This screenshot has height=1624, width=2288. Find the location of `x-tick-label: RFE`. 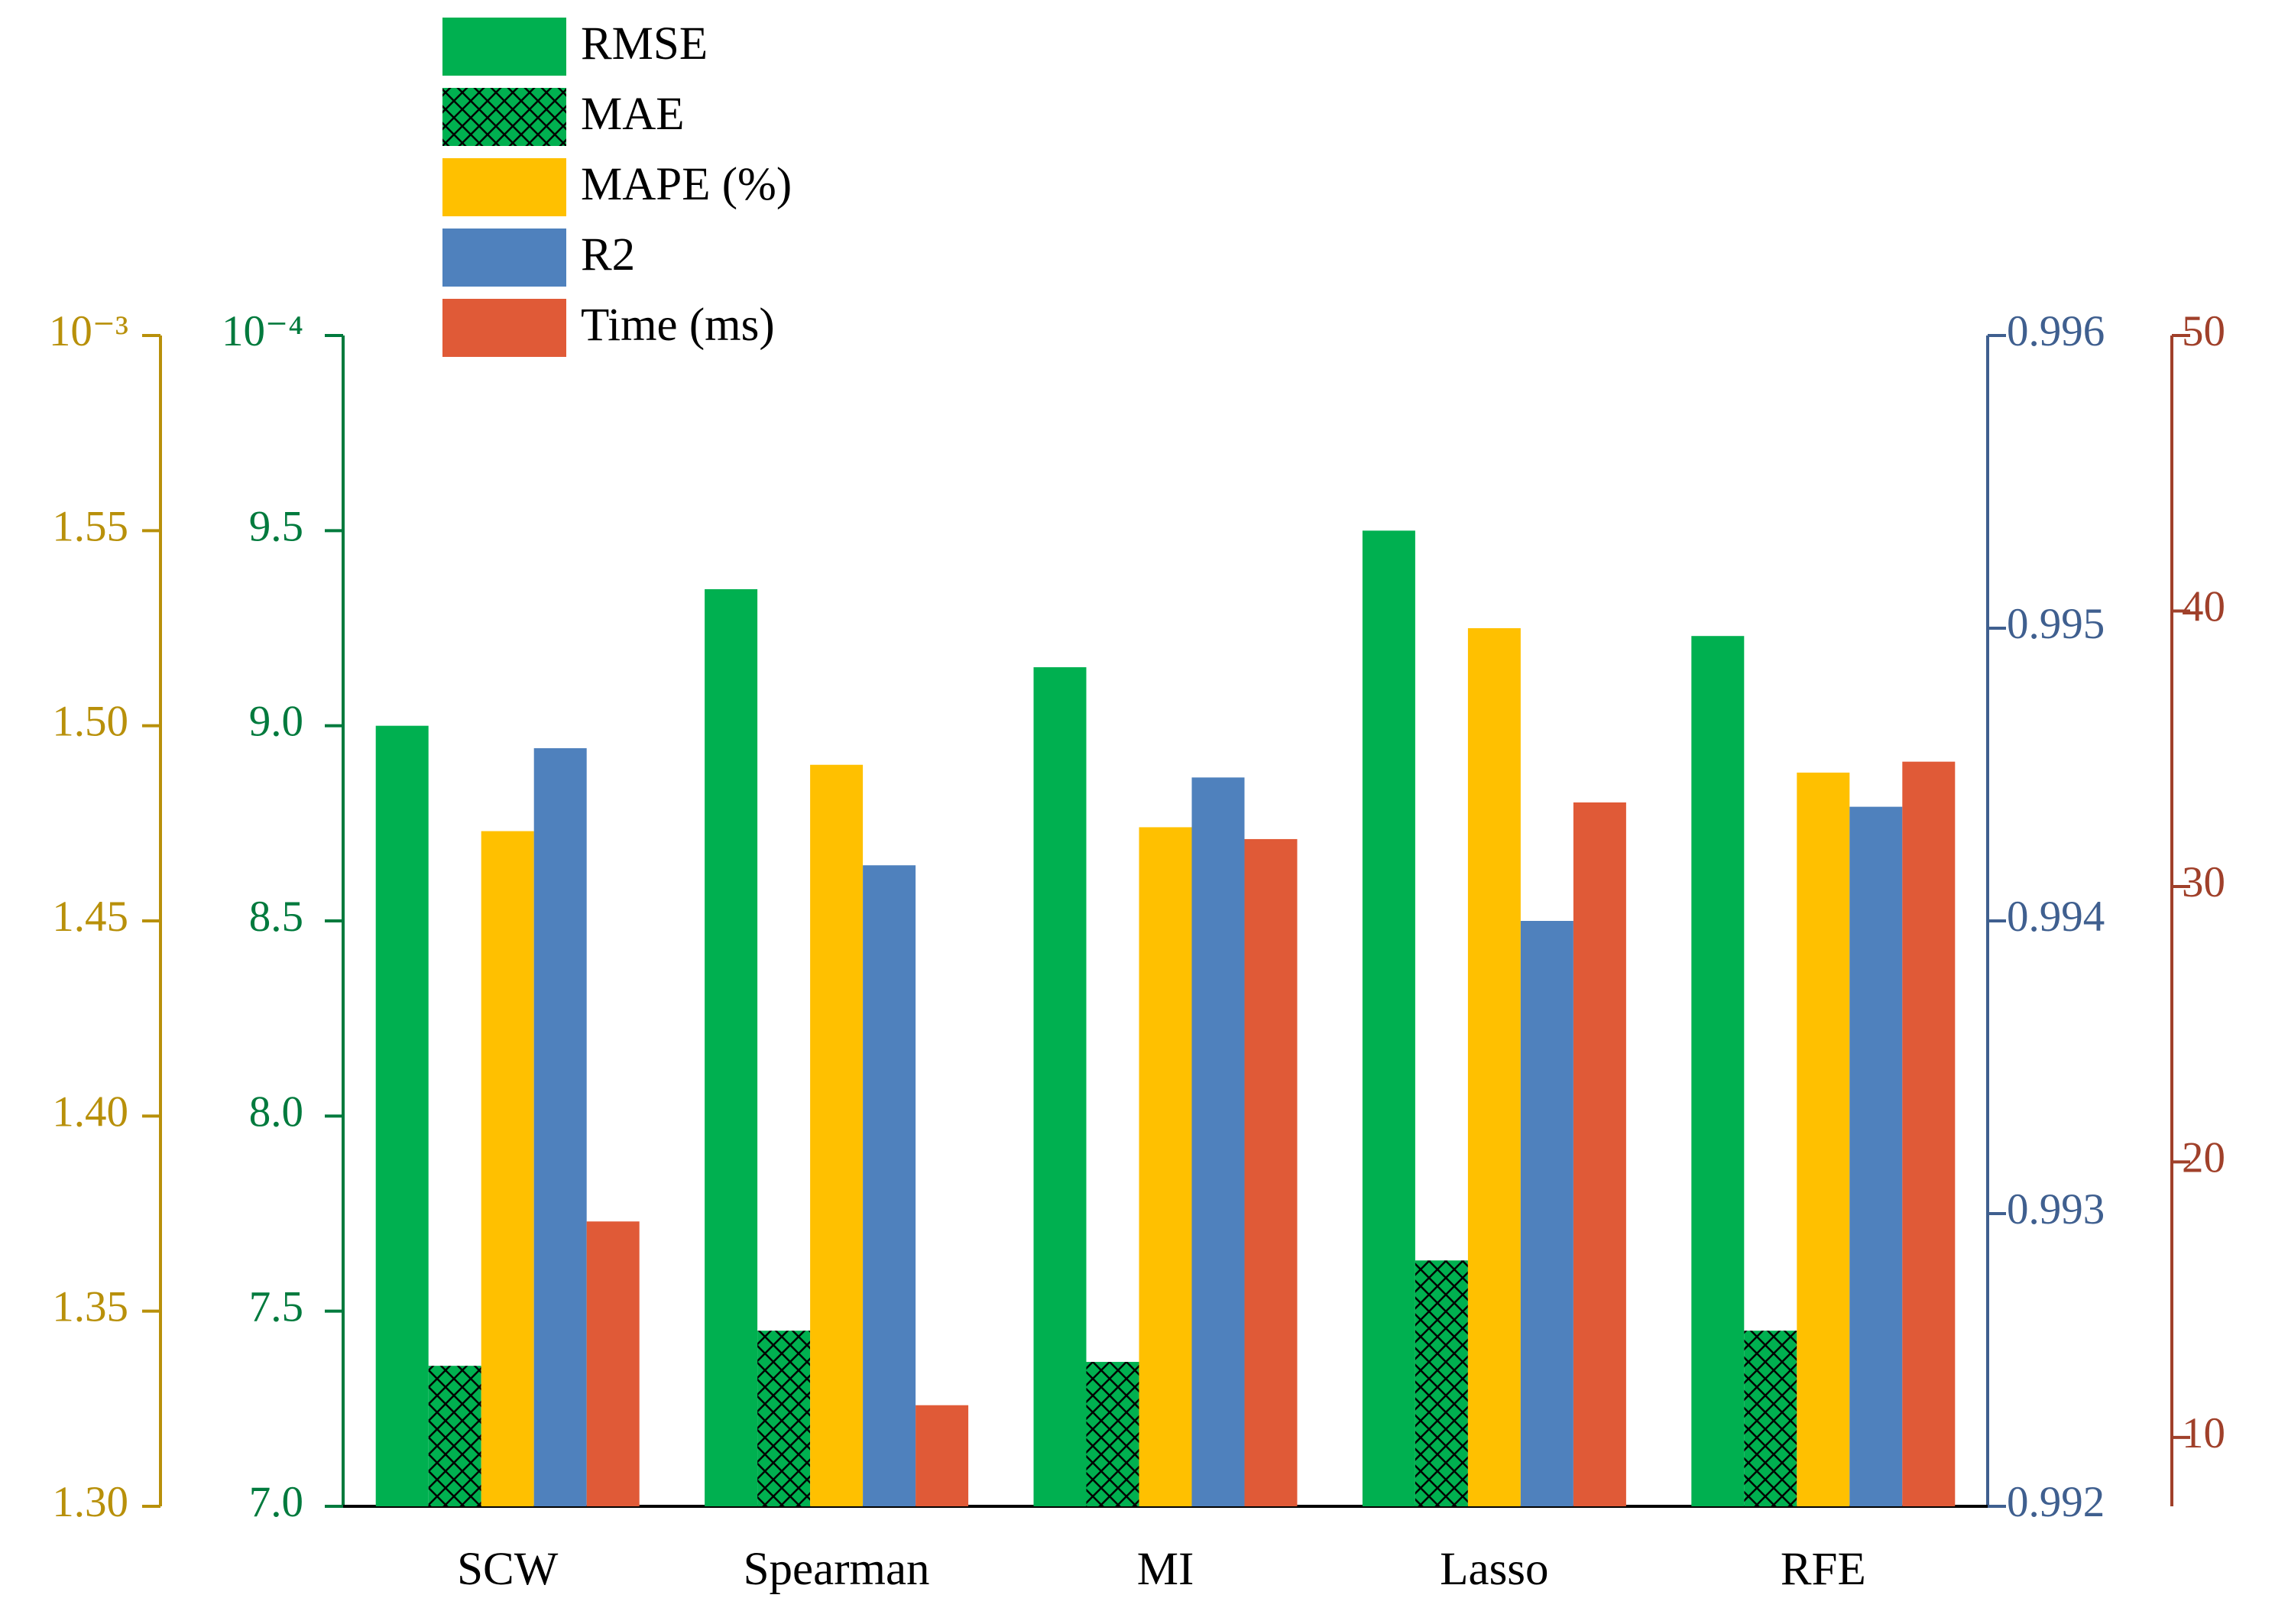

x-tick-label: RFE is located at coordinates (1824, 1569).